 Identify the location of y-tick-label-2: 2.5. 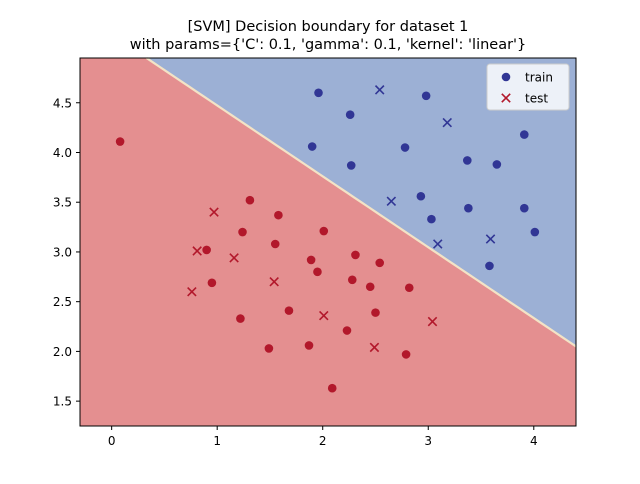
(62, 302).